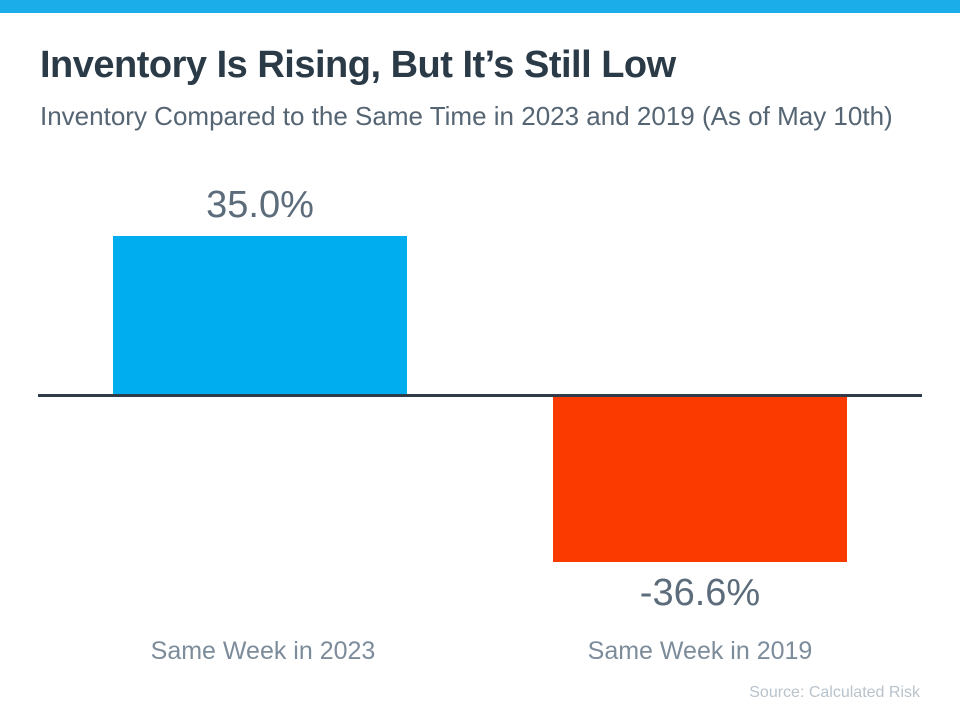  What do you see at coordinates (700, 593) in the screenshot?
I see `value-label-2019: -36.6%` at bounding box center [700, 593].